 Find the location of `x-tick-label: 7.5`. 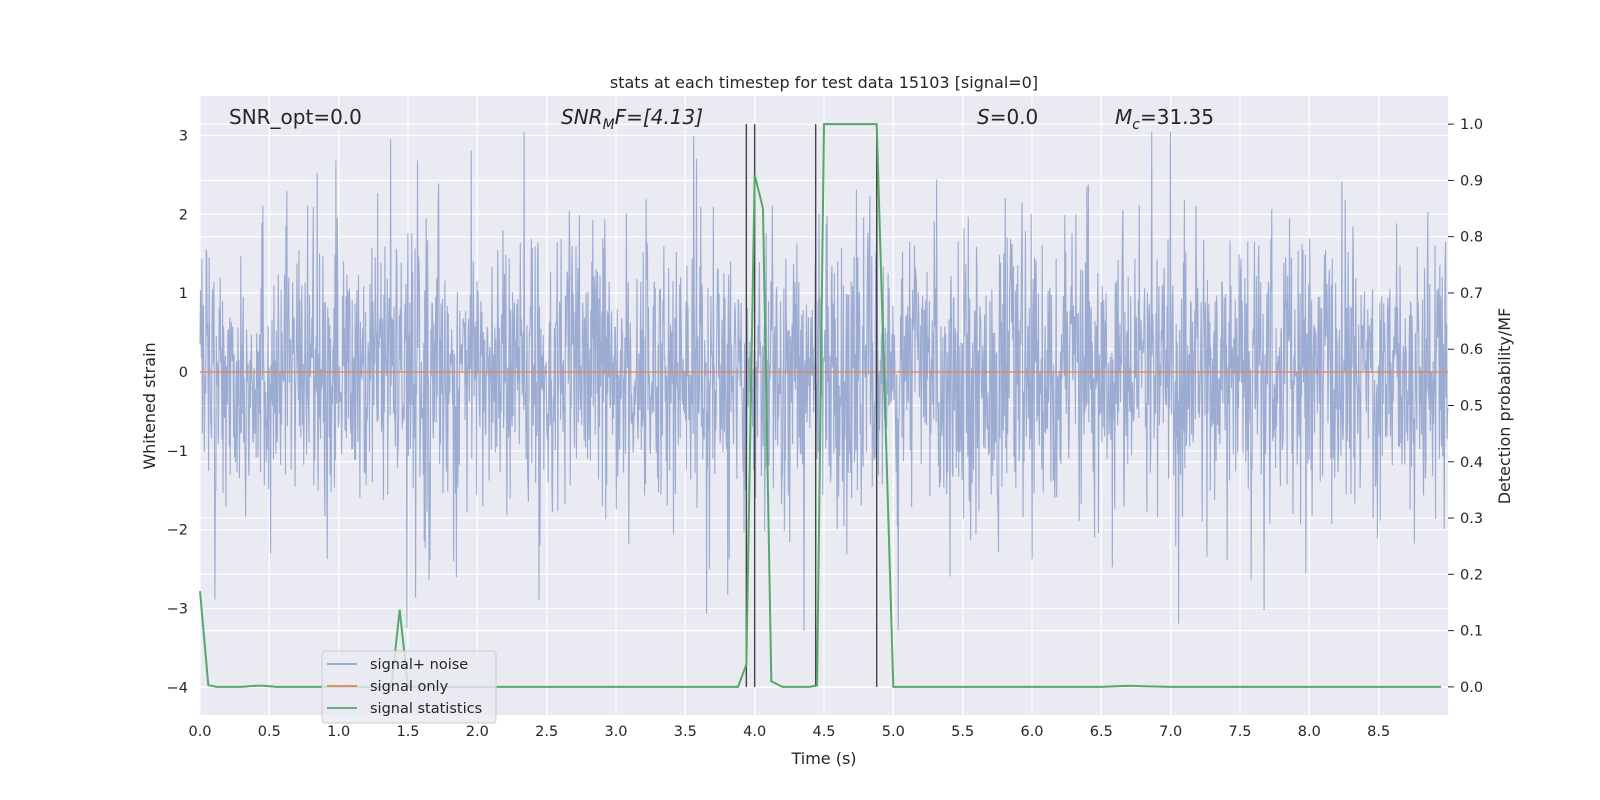

x-tick-label: 7.5 is located at coordinates (1239, 732).